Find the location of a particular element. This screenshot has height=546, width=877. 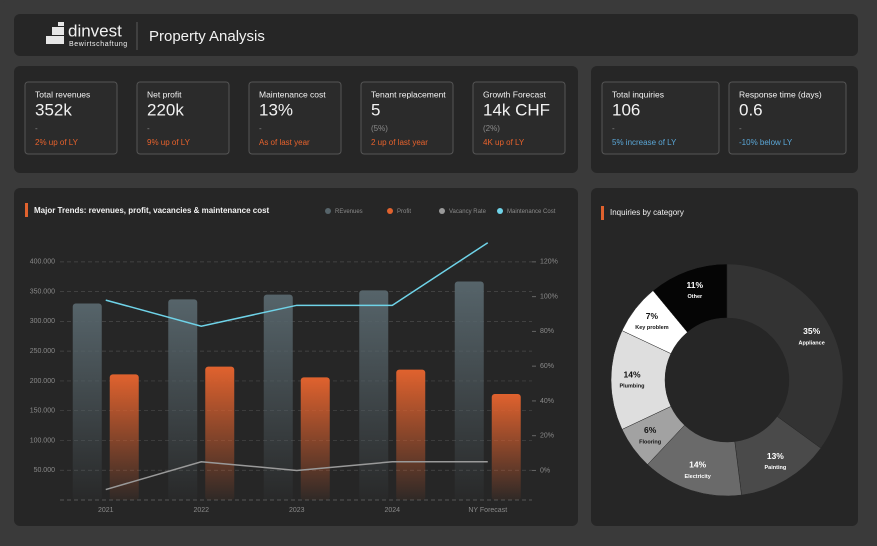

kpi-change: 2% up of LY is located at coordinates (57, 142).